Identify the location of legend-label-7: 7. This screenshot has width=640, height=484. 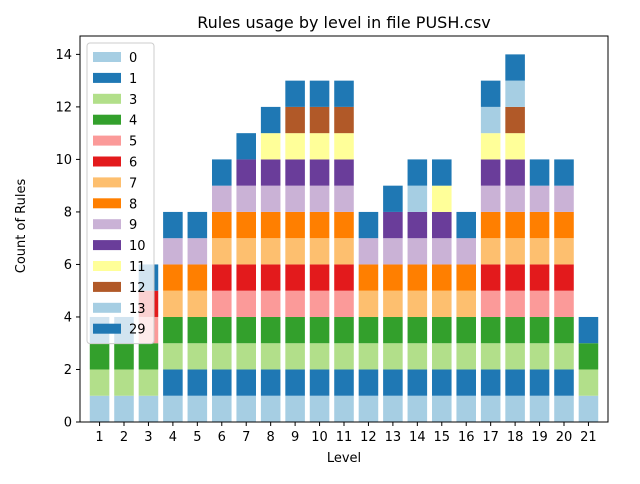
(133, 183).